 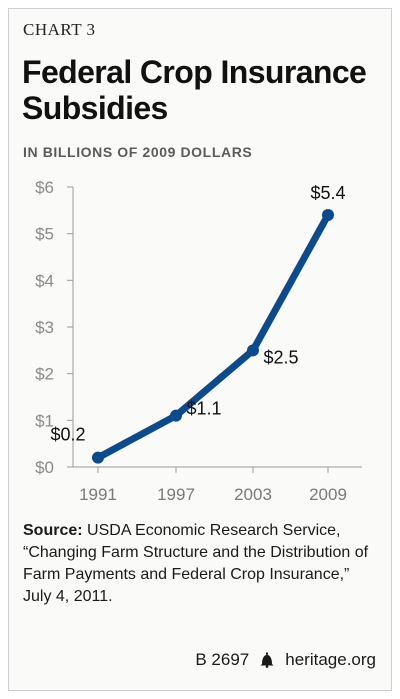 What do you see at coordinates (327, 193) in the screenshot?
I see `data-label: $5.4` at bounding box center [327, 193].